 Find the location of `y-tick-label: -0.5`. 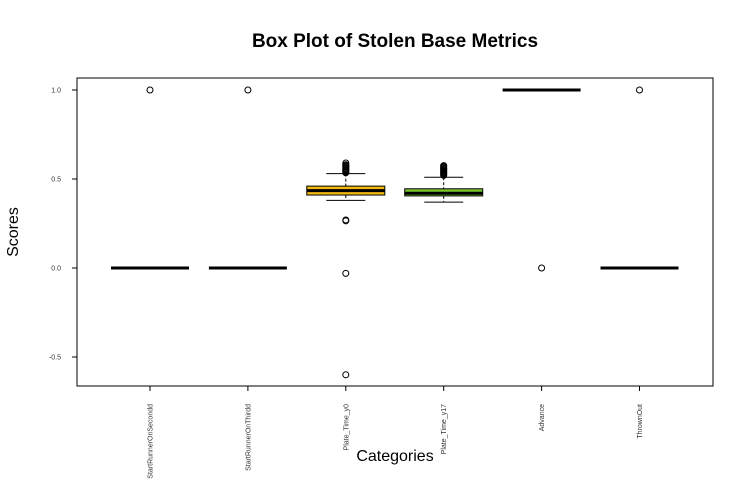

y-tick-label: -0.5 is located at coordinates (55, 358).